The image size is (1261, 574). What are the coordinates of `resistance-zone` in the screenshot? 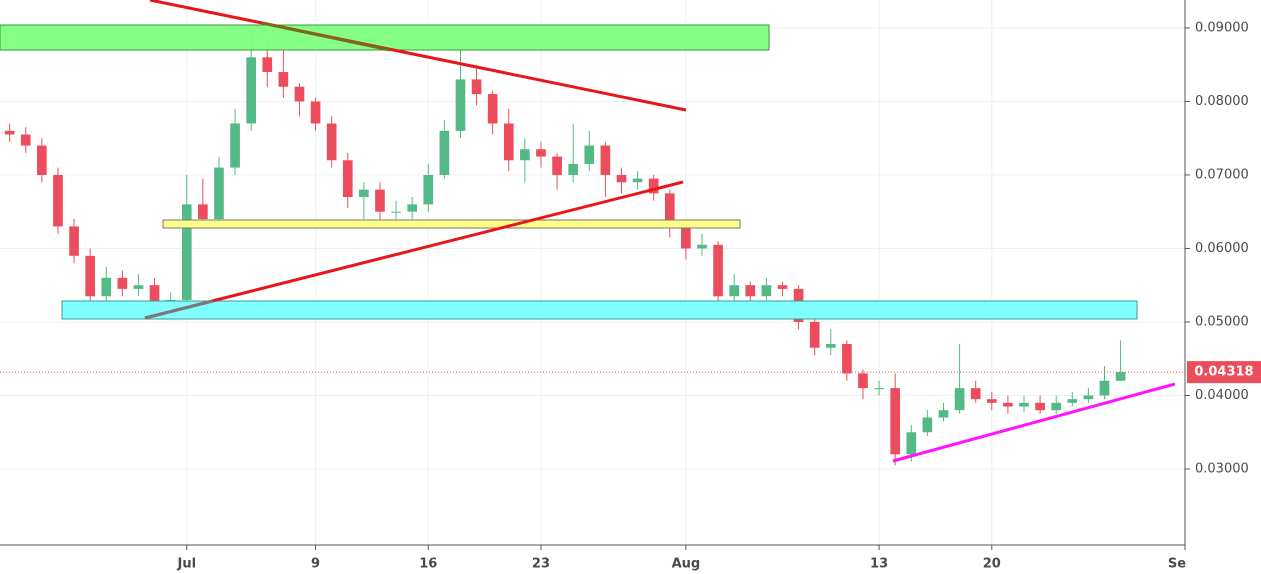 It's located at (385, 37).